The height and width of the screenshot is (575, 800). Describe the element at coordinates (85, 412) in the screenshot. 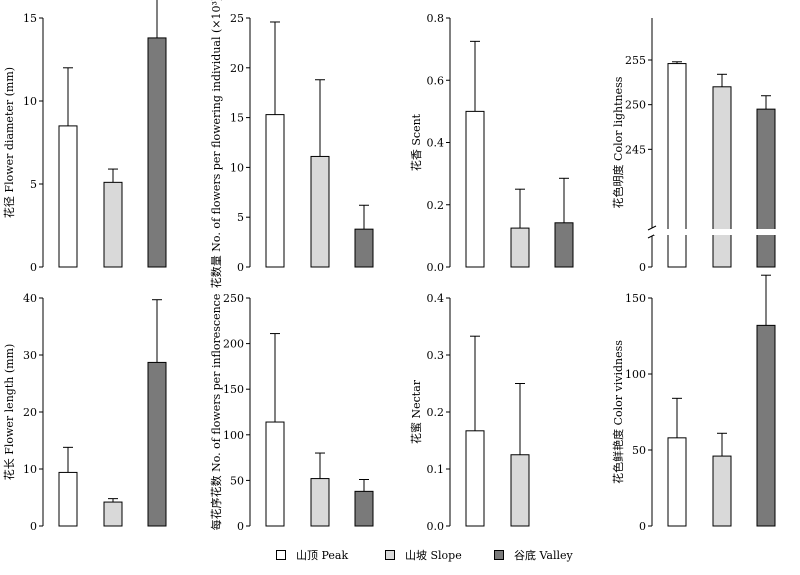

I see `chart-panel-5: 0 10 20 30 40 花长 Flower length (mm)` at that location.